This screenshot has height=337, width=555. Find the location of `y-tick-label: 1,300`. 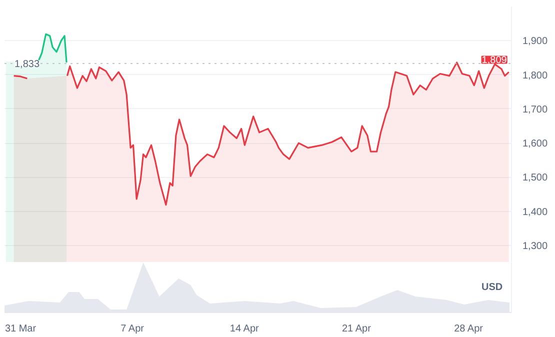

y-tick-label: 1,300 is located at coordinates (535, 246).